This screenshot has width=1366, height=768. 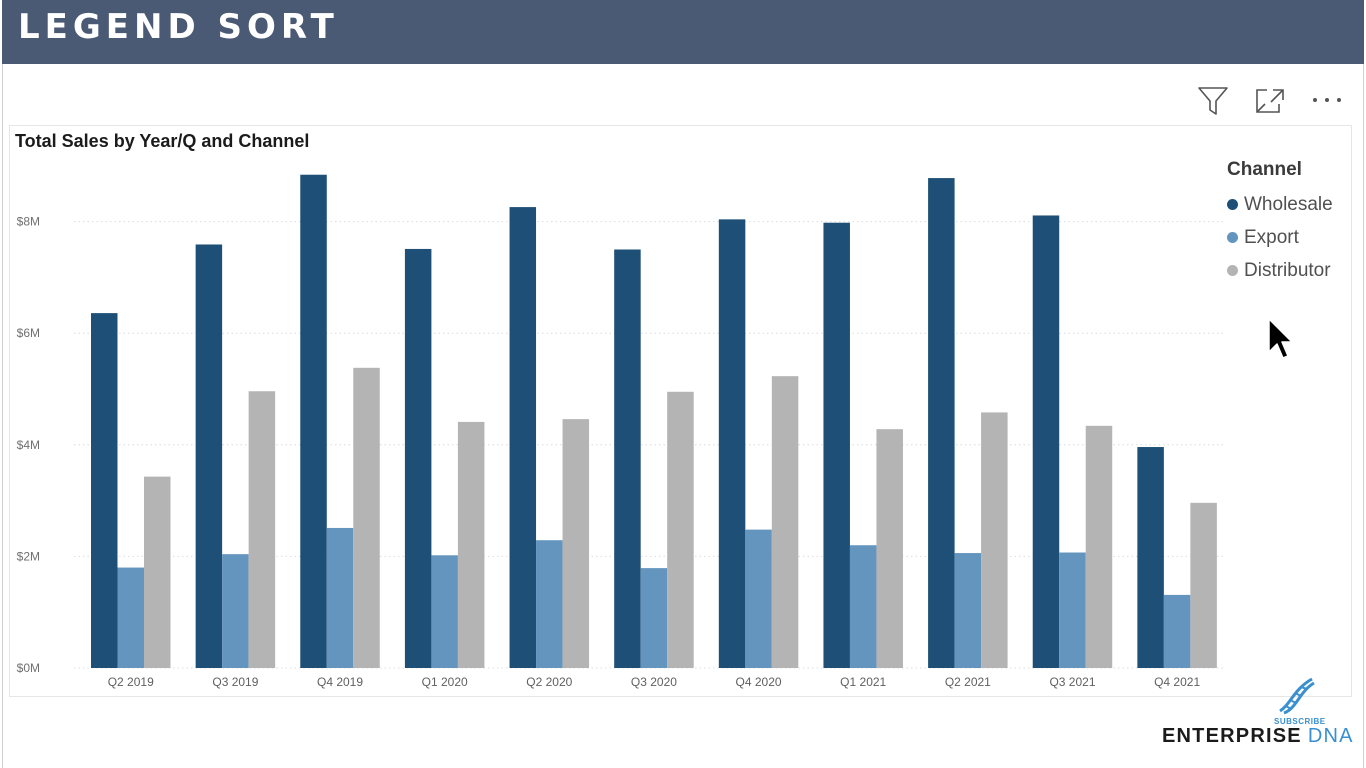 I want to click on legend-item-export: Export, so click(x=1280, y=237).